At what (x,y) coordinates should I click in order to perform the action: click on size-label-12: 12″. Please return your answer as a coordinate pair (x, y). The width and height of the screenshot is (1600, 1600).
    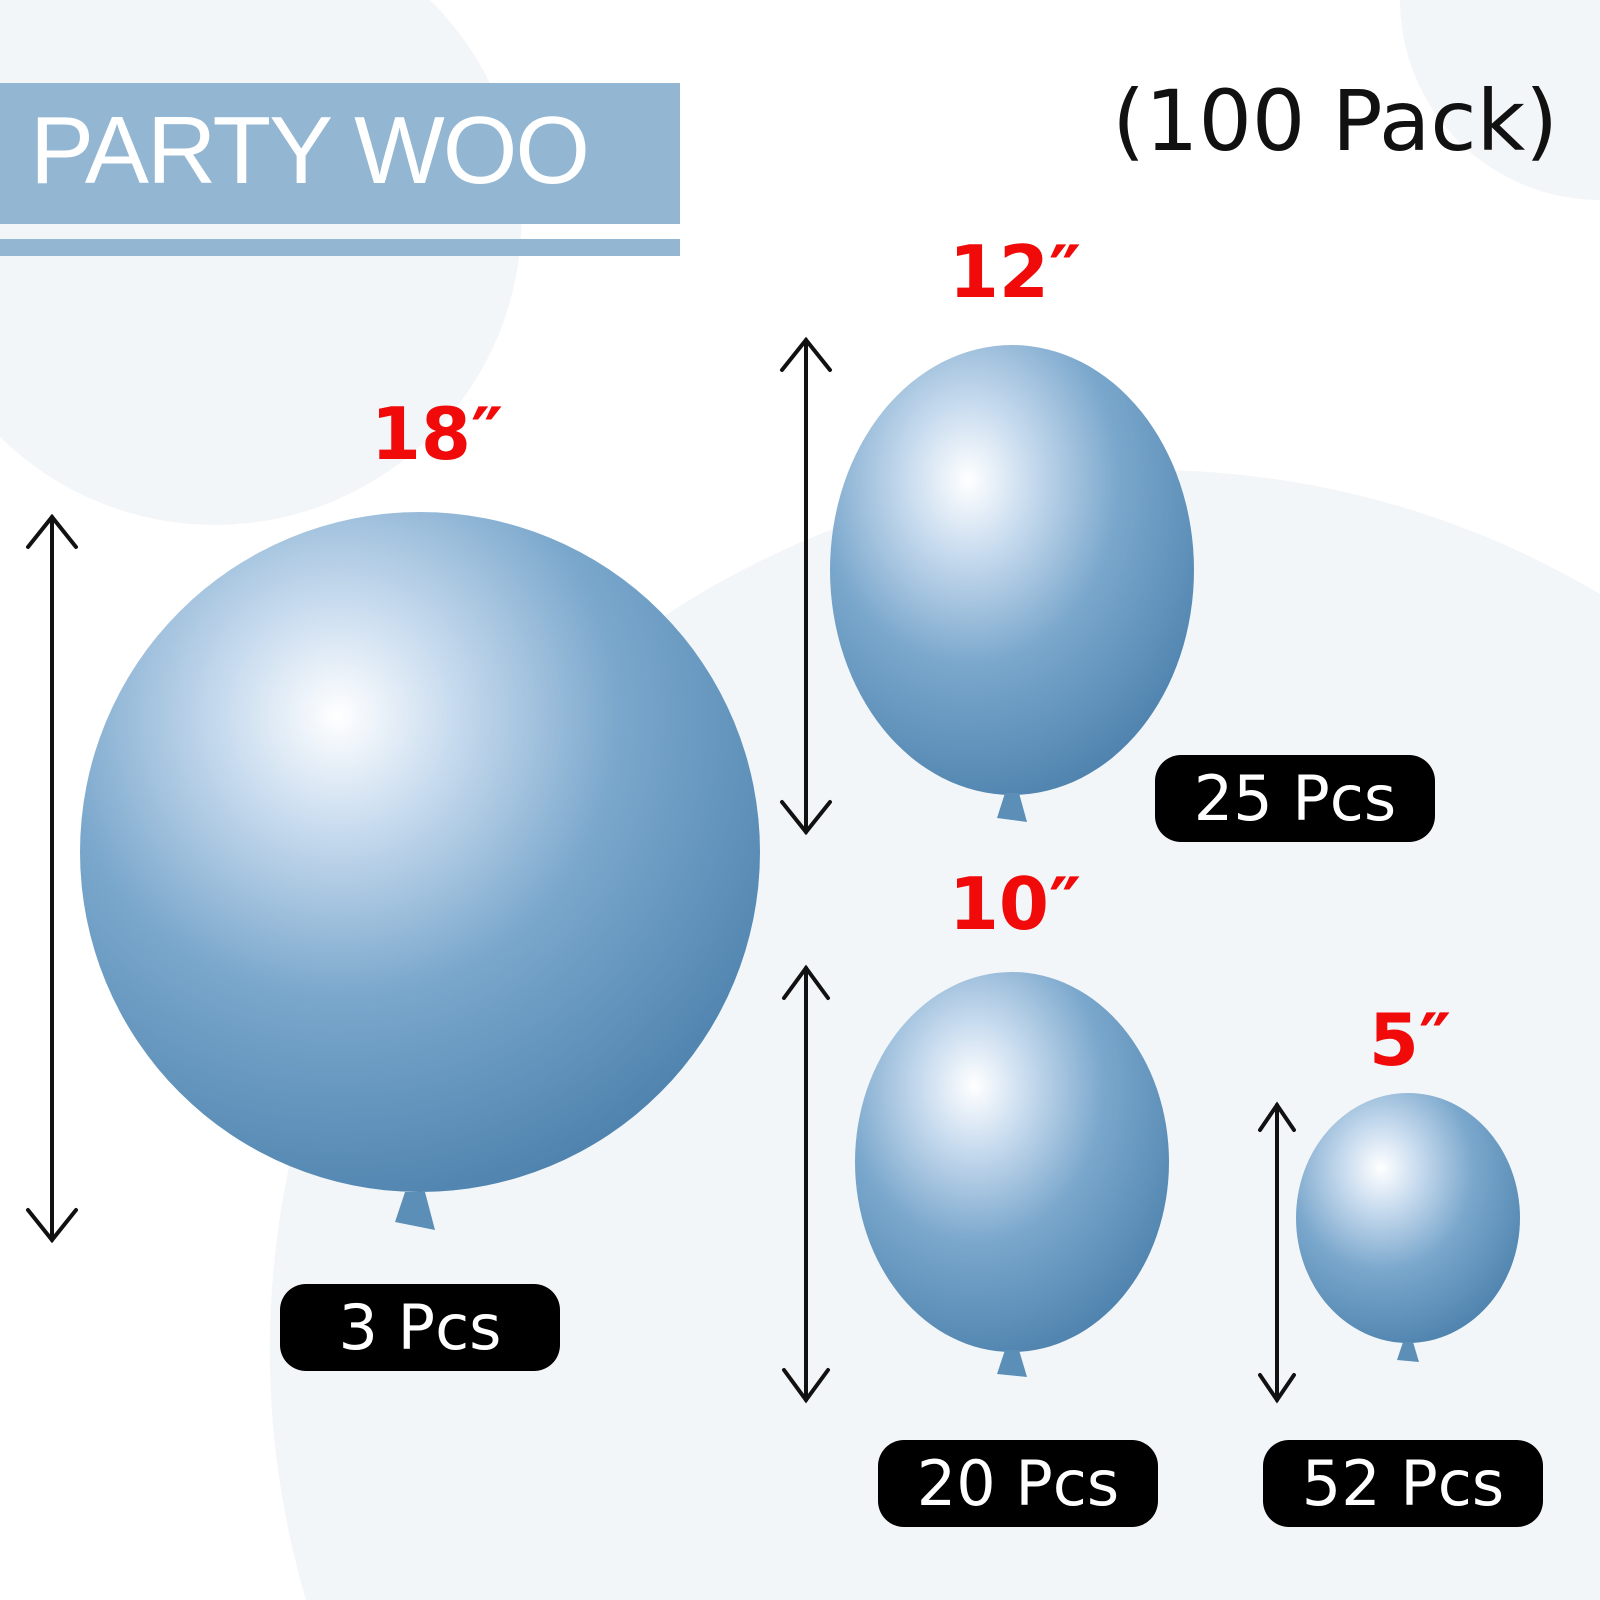
    Looking at the image, I should click on (1015, 272).